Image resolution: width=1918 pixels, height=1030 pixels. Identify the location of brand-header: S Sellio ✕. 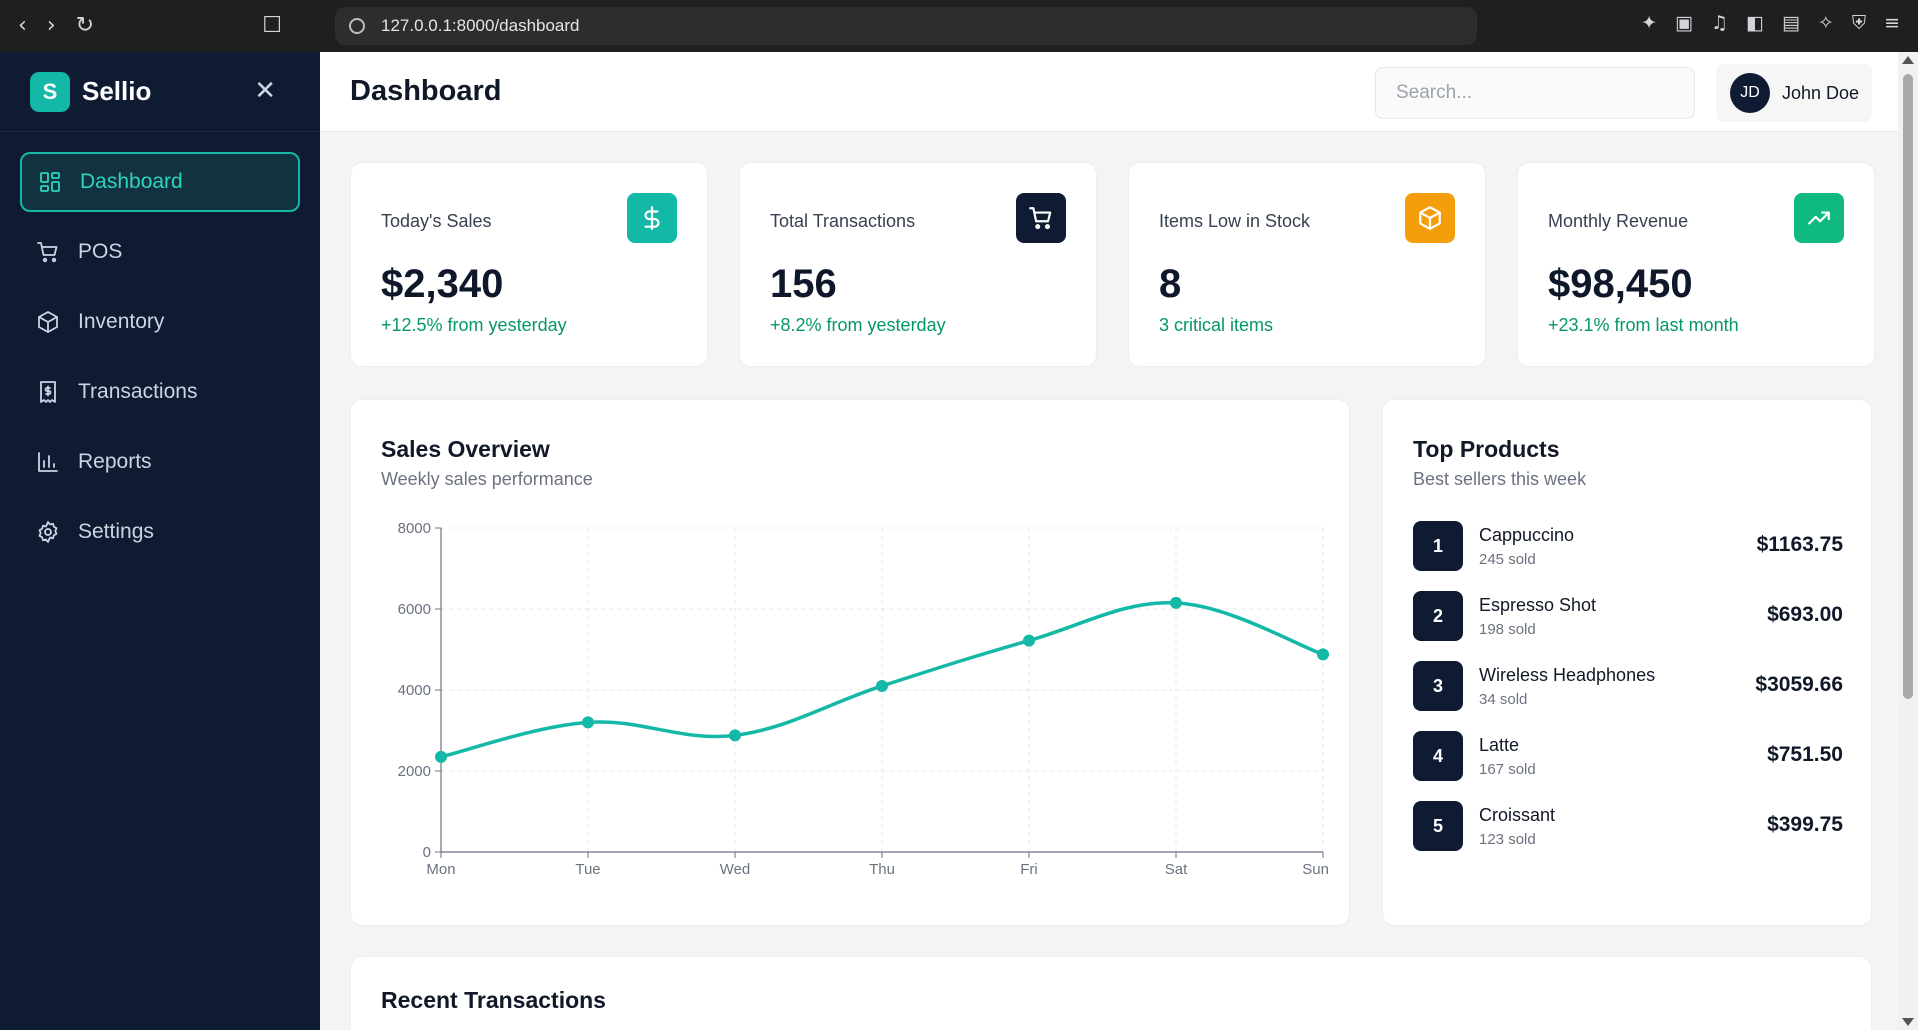
(160, 92).